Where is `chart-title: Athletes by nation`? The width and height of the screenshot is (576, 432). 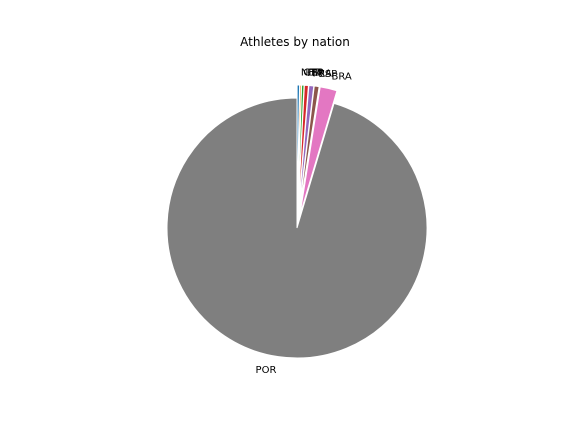
chart-title: Athletes by nation is located at coordinates (295, 42).